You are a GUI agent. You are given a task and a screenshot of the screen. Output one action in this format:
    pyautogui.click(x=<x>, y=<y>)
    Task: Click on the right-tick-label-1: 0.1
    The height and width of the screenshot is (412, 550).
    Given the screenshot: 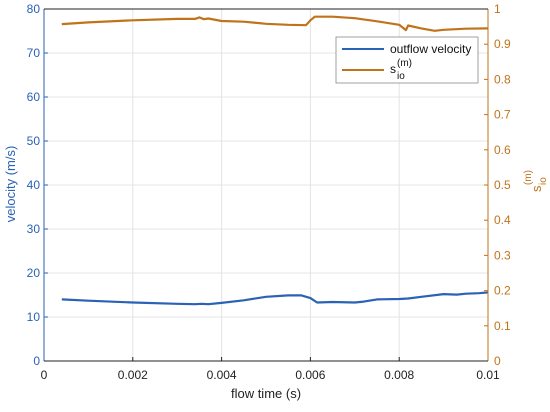 What is the action you would take?
    pyautogui.click(x=502, y=326)
    